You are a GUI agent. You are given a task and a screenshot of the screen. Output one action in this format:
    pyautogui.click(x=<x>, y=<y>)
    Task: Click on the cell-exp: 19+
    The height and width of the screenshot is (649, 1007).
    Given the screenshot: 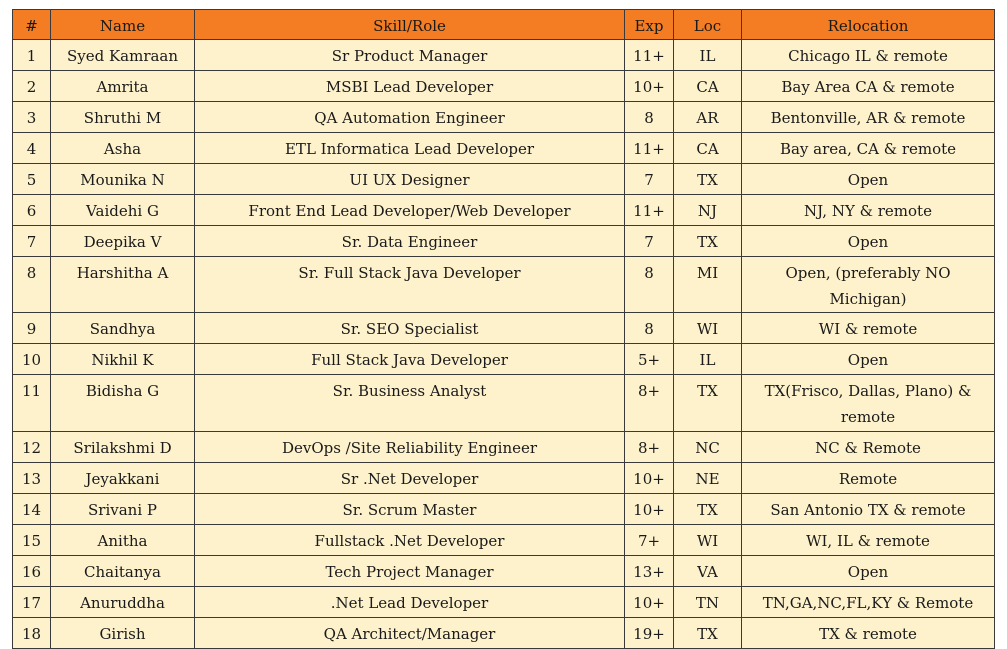 What is the action you would take?
    pyautogui.click(x=649, y=633)
    